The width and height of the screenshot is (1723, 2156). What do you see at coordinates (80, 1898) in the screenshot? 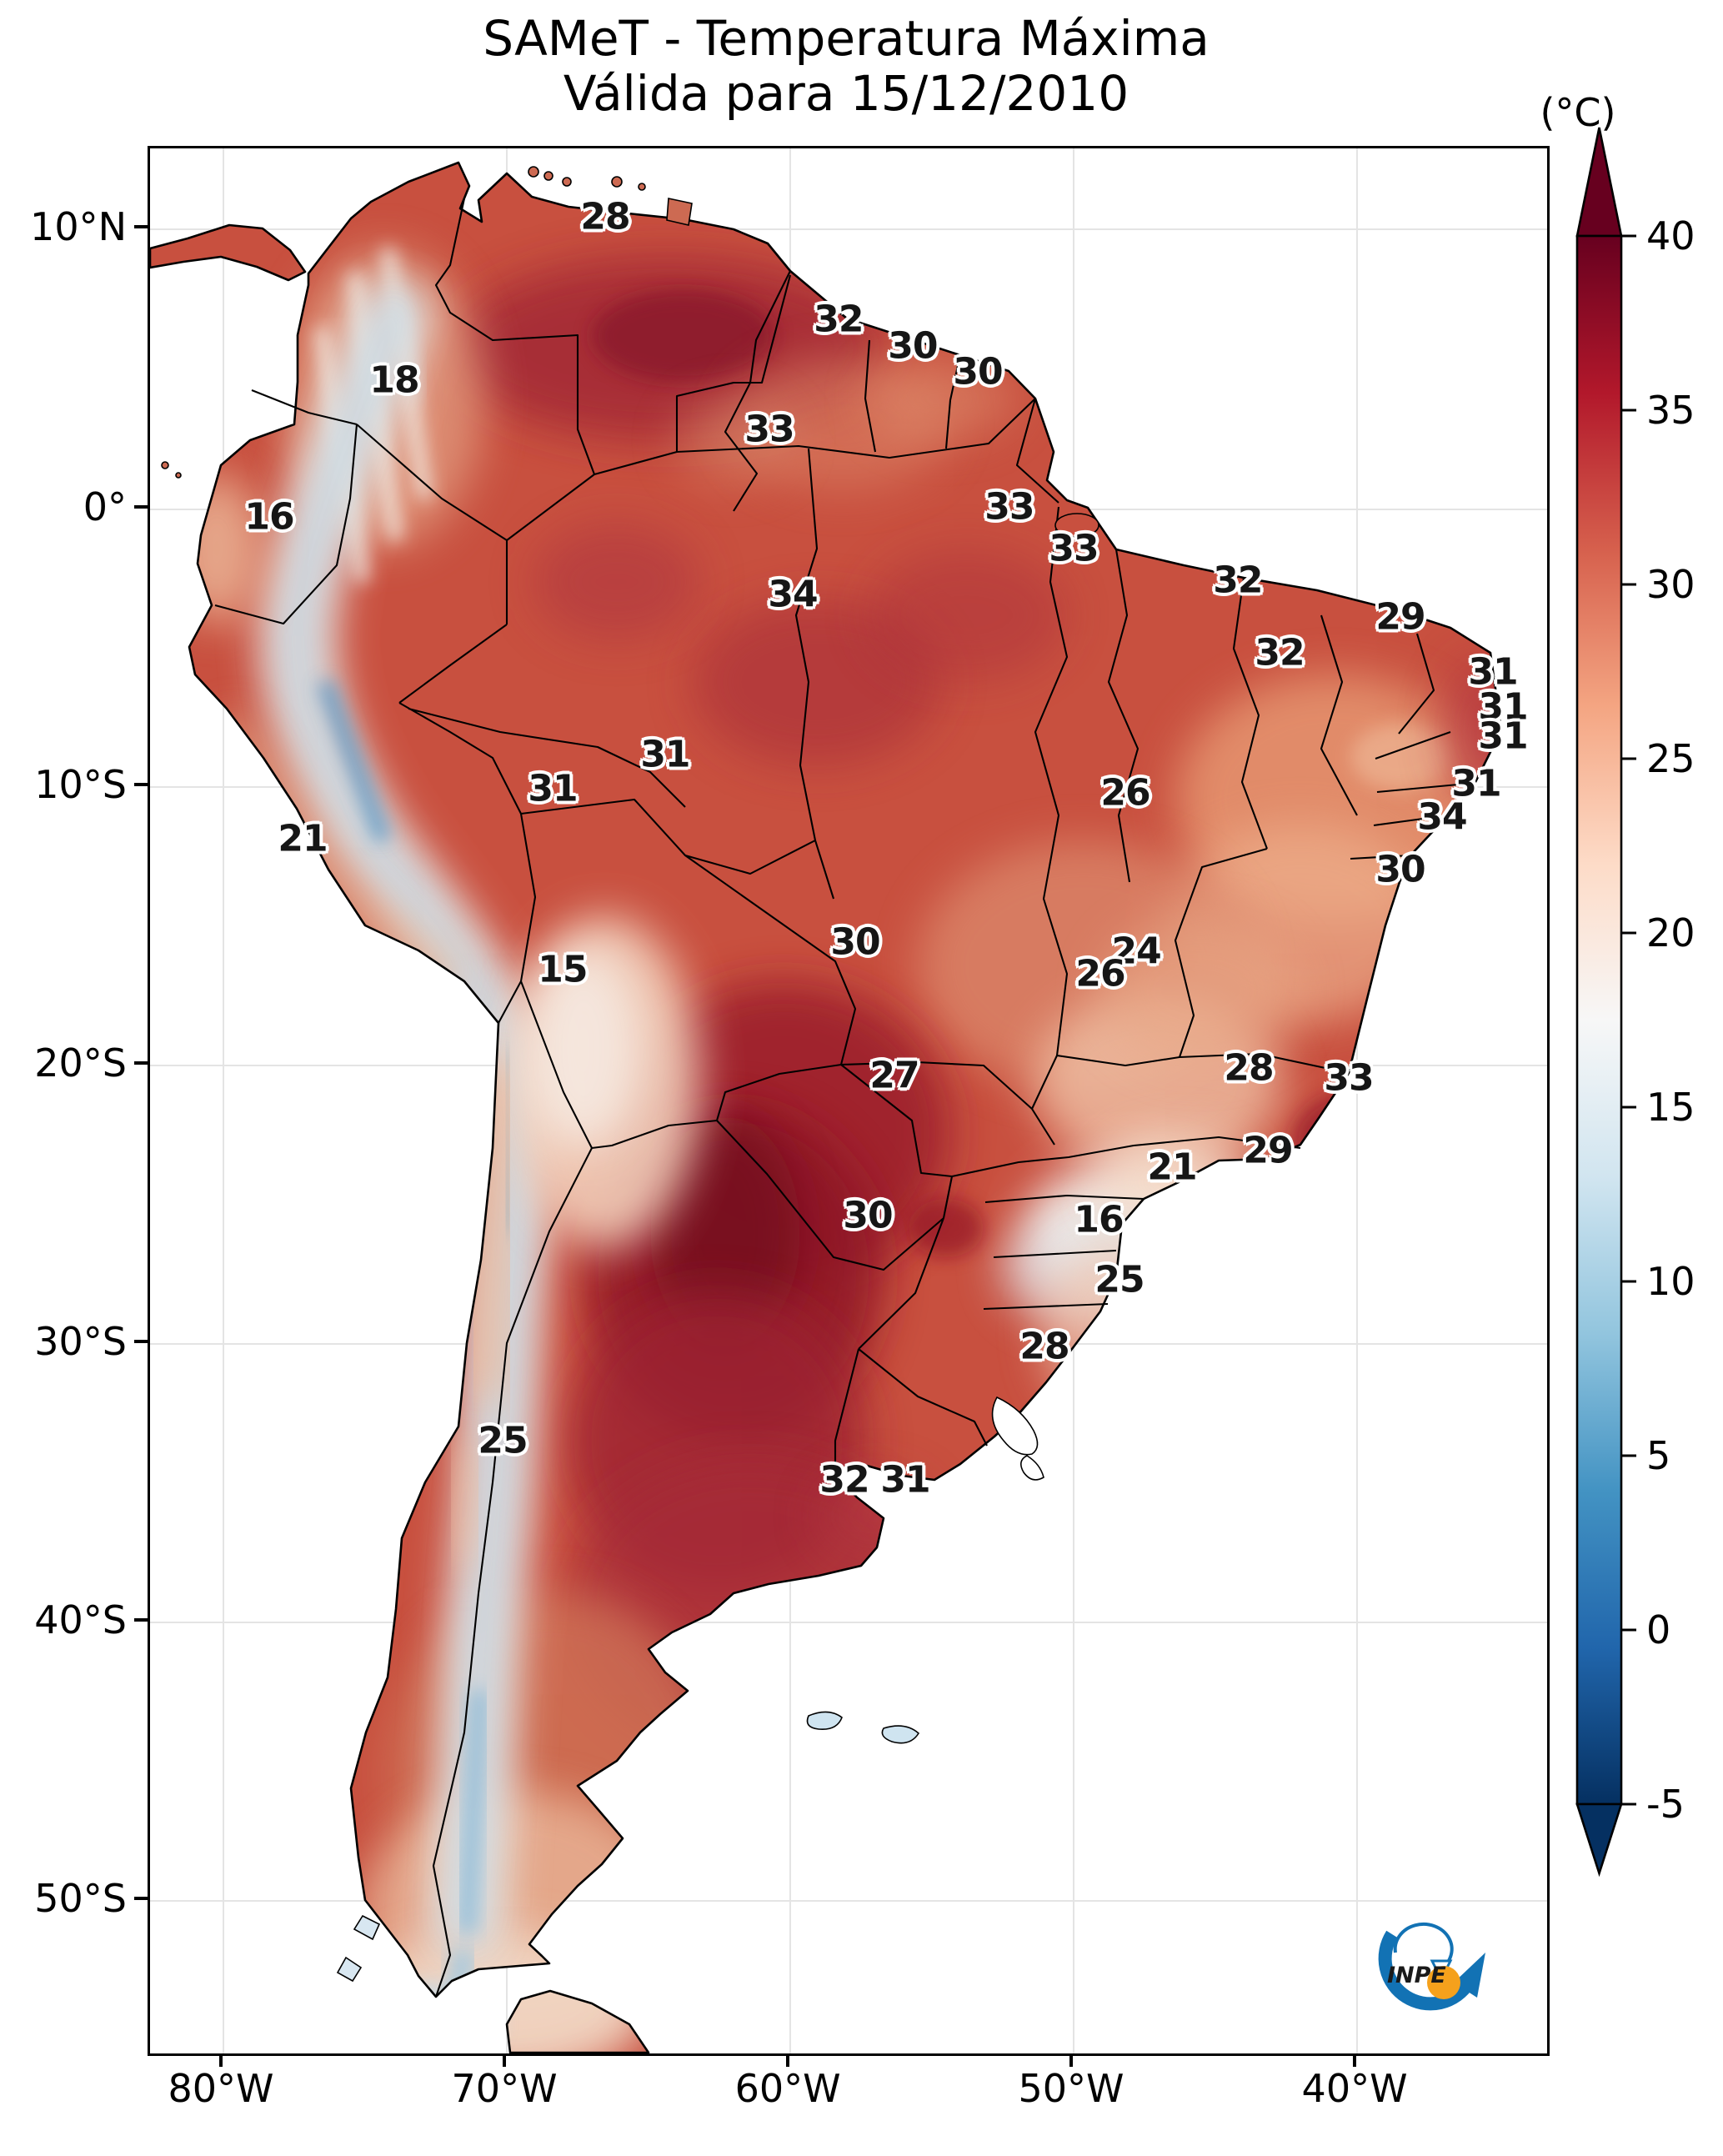
I see `lat-tick-label: 50°S` at bounding box center [80, 1898].